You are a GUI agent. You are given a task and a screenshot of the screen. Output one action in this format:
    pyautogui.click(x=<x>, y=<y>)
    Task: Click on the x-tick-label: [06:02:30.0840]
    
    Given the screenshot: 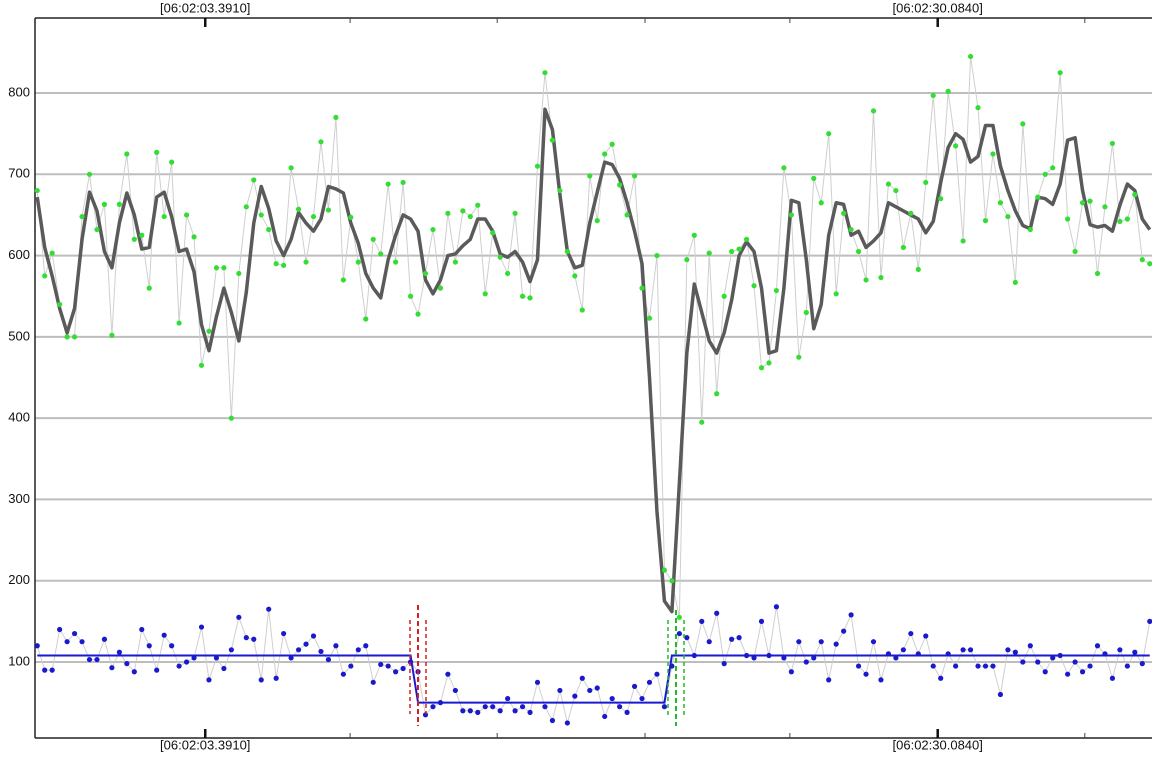 What is the action you would take?
    pyautogui.click(x=938, y=744)
    